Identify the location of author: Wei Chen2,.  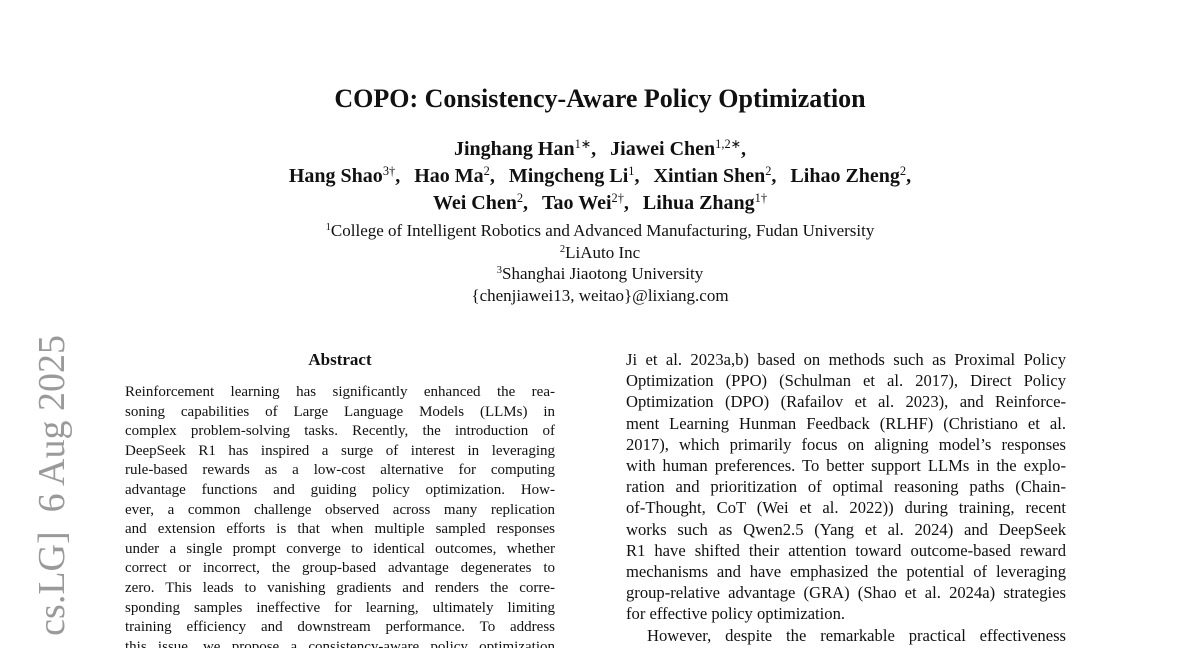
(480, 203).